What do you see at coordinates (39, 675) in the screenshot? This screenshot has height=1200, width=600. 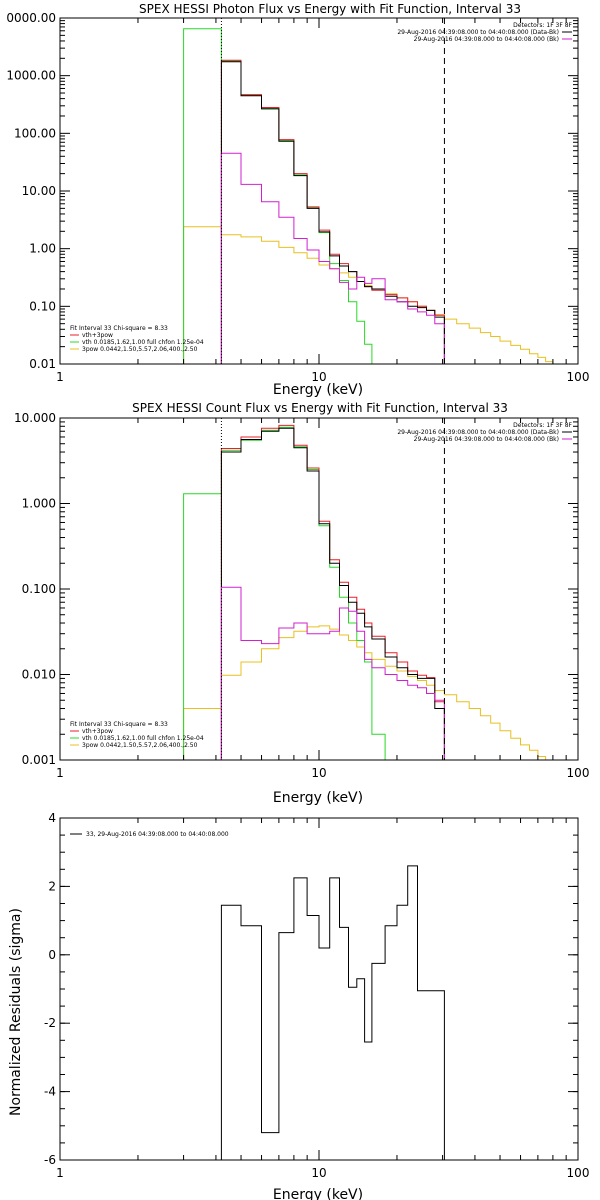 I see `y-tick-label: 0.010` at bounding box center [39, 675].